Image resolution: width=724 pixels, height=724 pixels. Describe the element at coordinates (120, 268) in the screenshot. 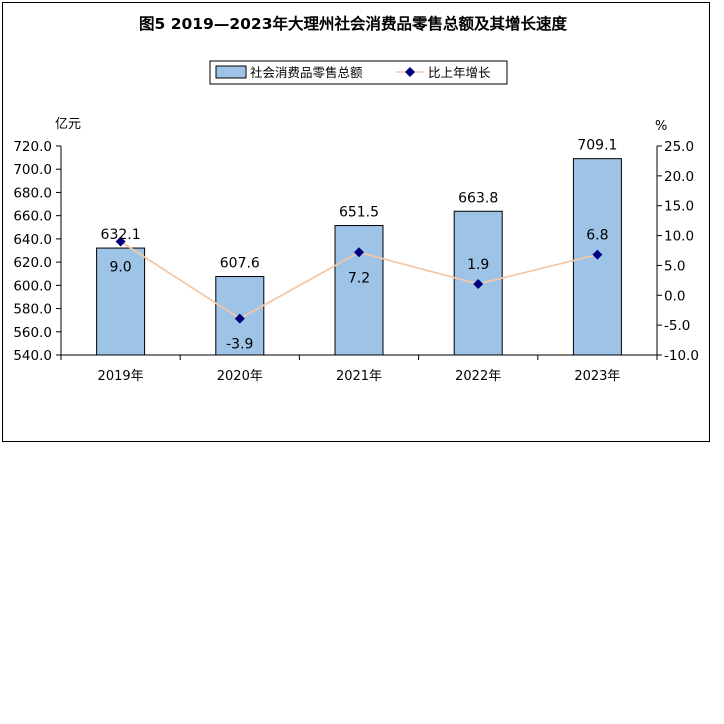

I see `growth-value-label: 9.0` at that location.